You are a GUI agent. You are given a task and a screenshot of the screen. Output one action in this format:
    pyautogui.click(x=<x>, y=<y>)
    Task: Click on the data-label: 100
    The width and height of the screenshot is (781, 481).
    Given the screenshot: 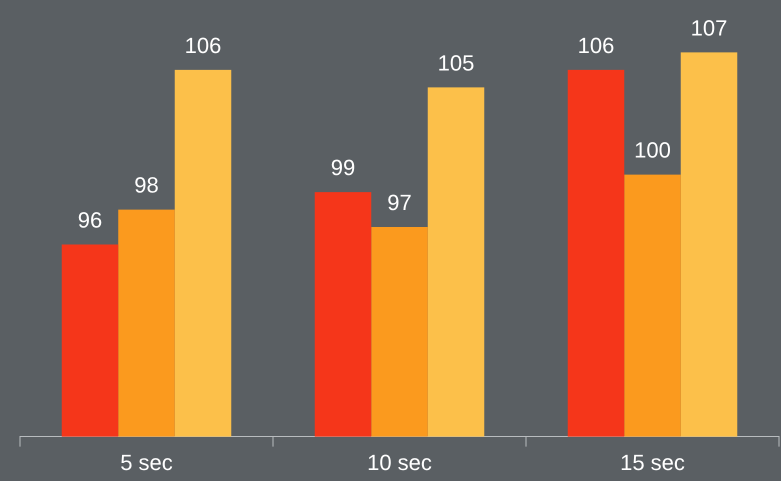 What is the action you would take?
    pyautogui.click(x=652, y=150)
    